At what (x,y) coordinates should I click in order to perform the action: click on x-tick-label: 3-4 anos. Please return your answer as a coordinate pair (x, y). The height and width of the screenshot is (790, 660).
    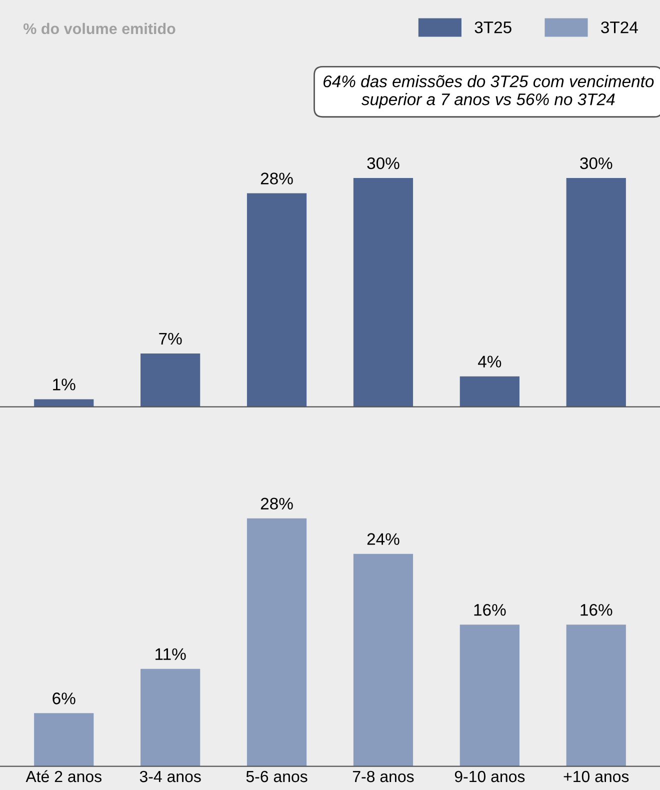
    Looking at the image, I should click on (170, 776).